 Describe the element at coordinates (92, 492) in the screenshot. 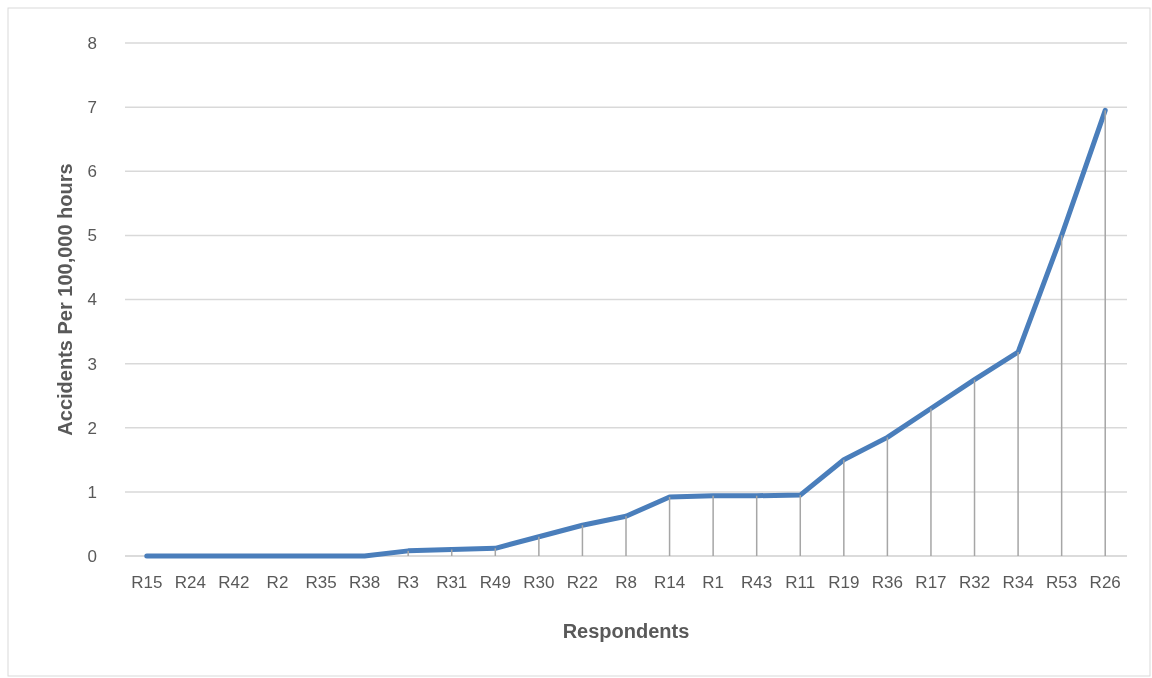

I see `y-tick-label: 1` at that location.